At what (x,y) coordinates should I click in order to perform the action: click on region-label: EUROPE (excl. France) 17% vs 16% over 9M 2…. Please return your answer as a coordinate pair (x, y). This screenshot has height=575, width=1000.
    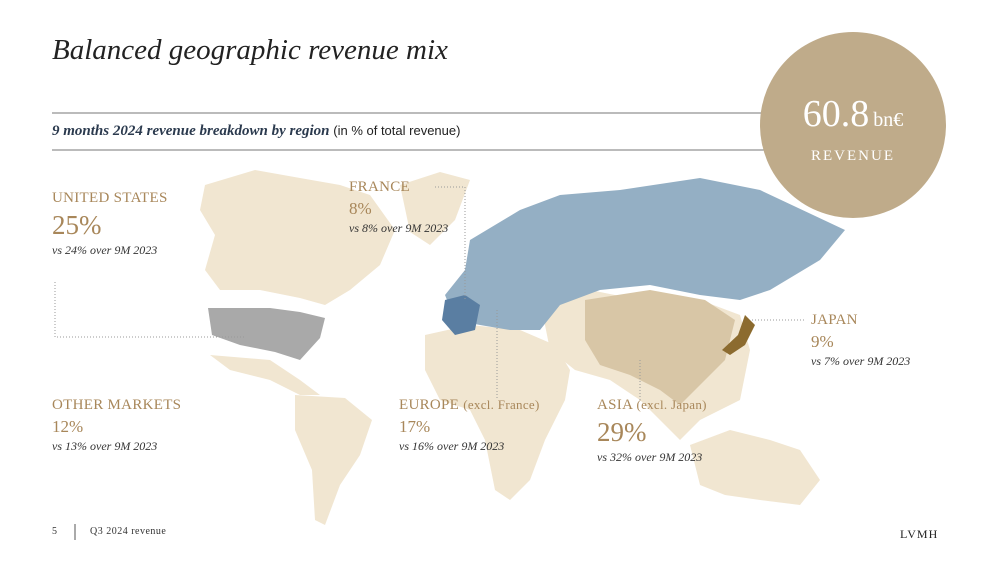
    Looking at the image, I should click on (469, 425).